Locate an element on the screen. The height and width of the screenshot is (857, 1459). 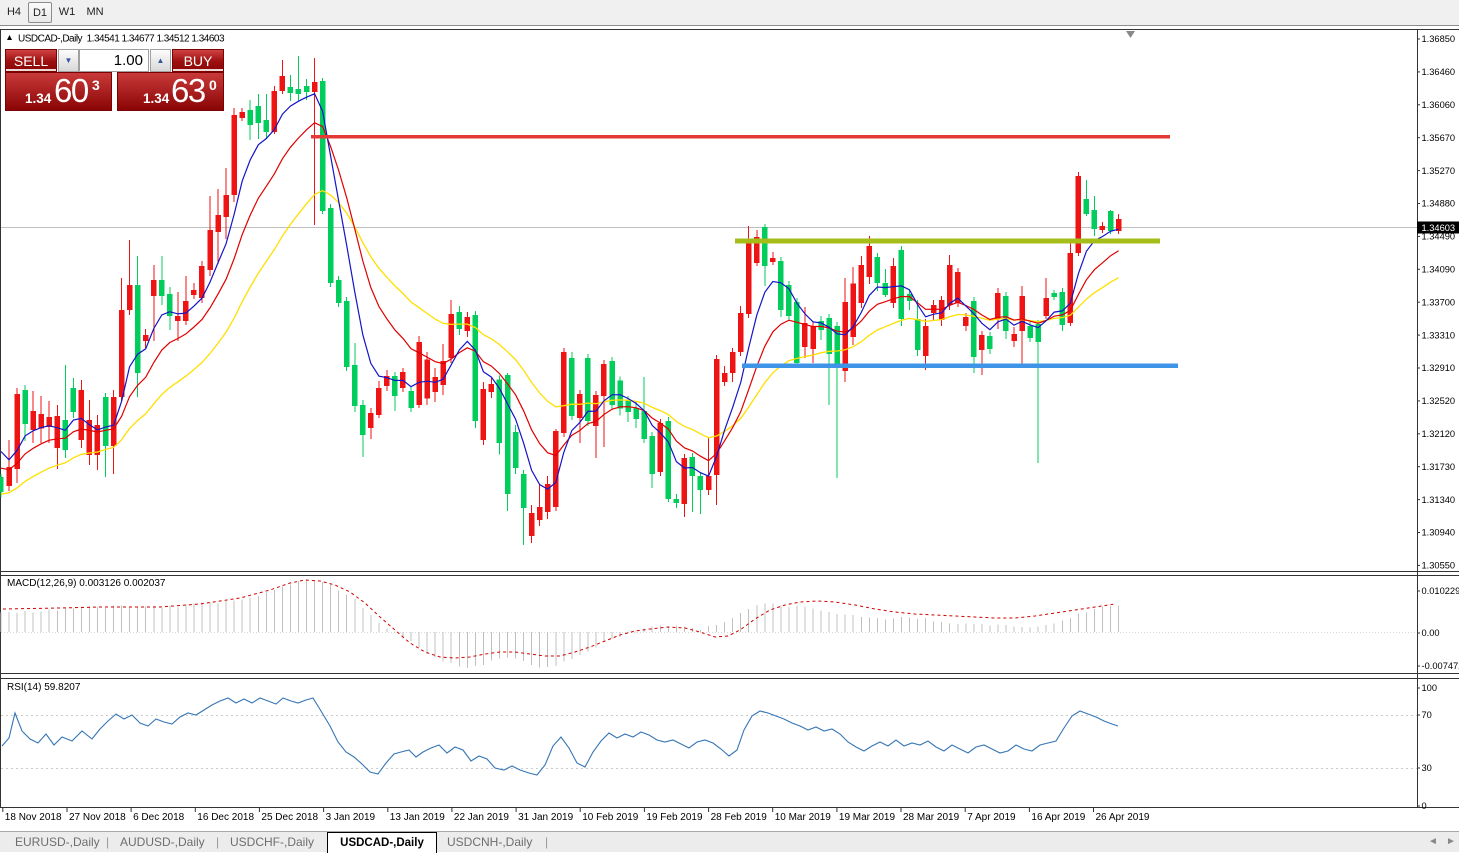
svg-text: 0 is located at coordinates (1424, 806).